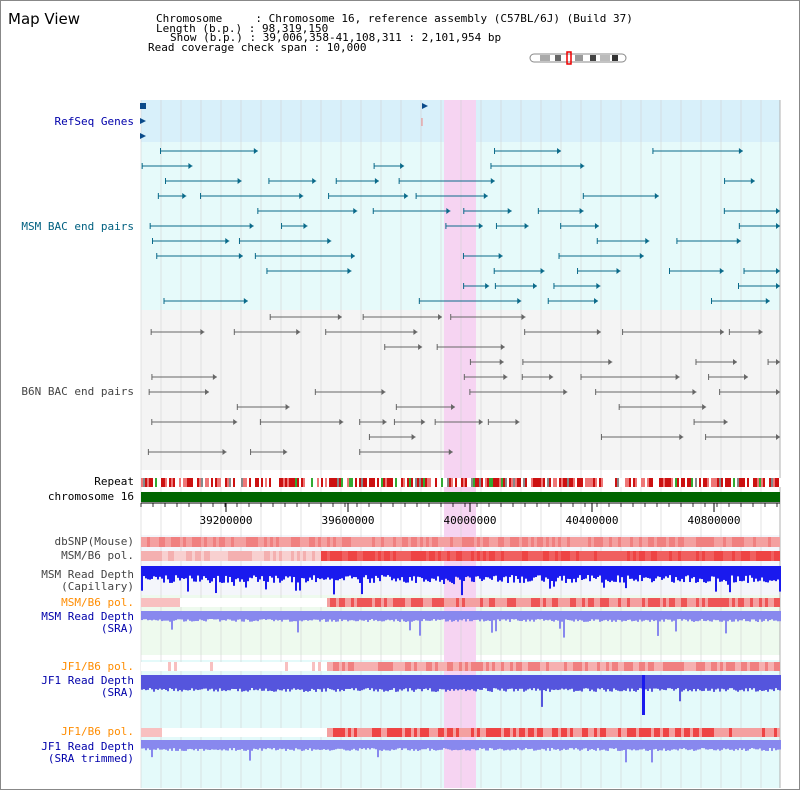 Image resolution: width=800 pixels, height=790 pixels. I want to click on b6n-bac-track, so click(463, 384).